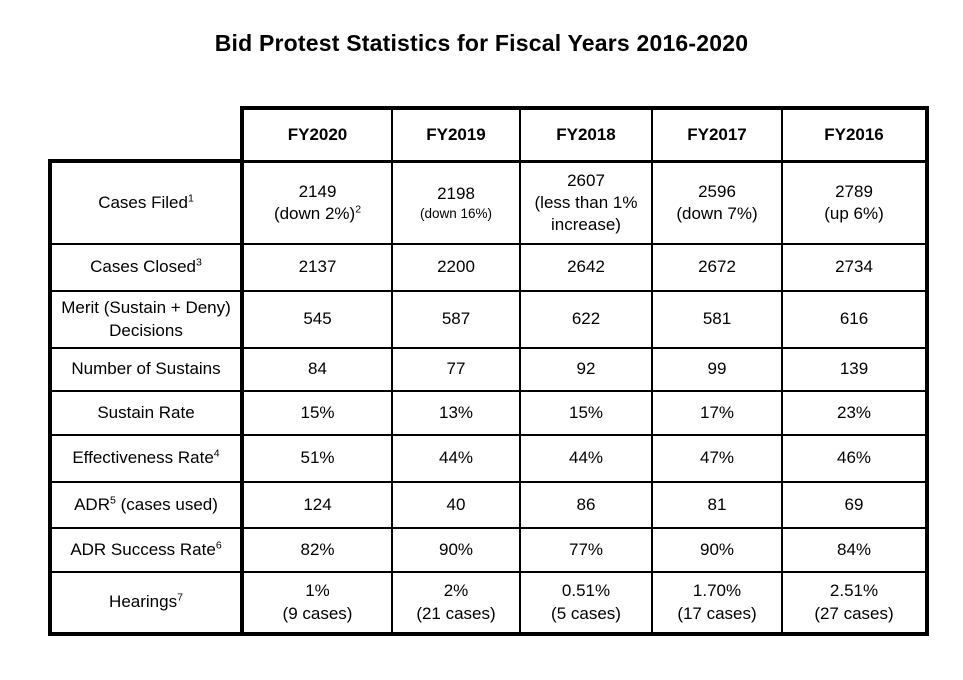 Image resolution: width=963 pixels, height=680 pixels. I want to click on footnote-marker: 3, so click(198, 262).